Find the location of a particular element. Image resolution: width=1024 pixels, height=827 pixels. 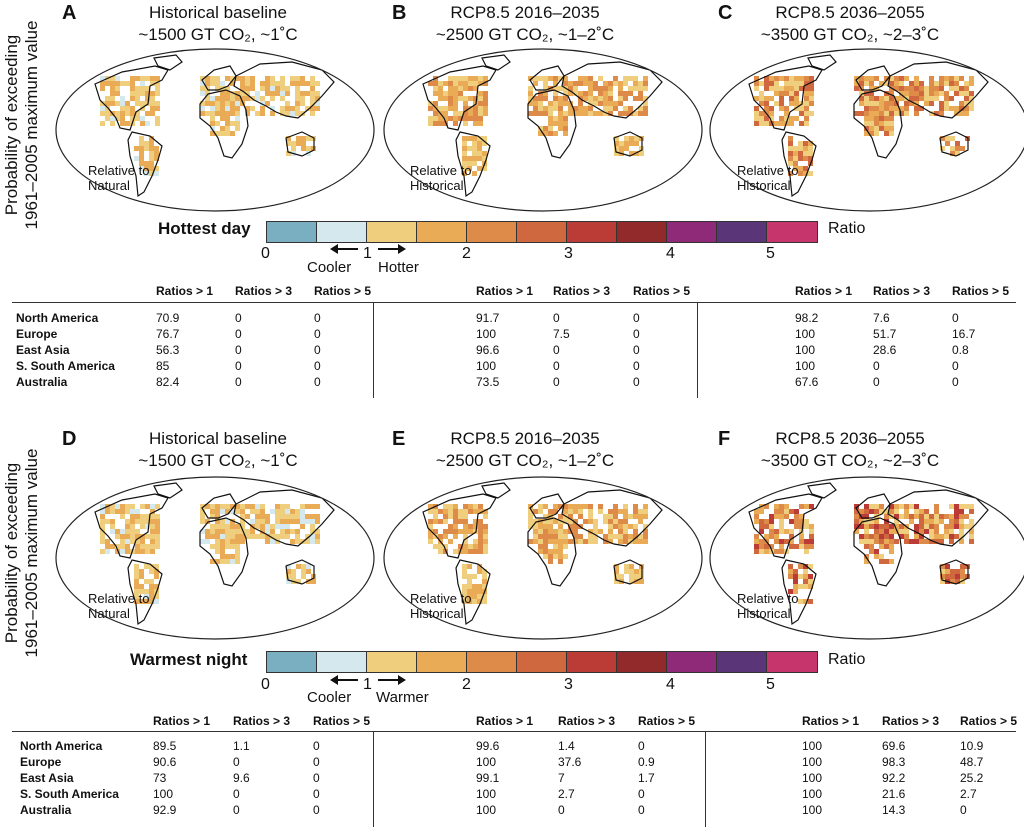

table-cell: 21.6 is located at coordinates (894, 794).